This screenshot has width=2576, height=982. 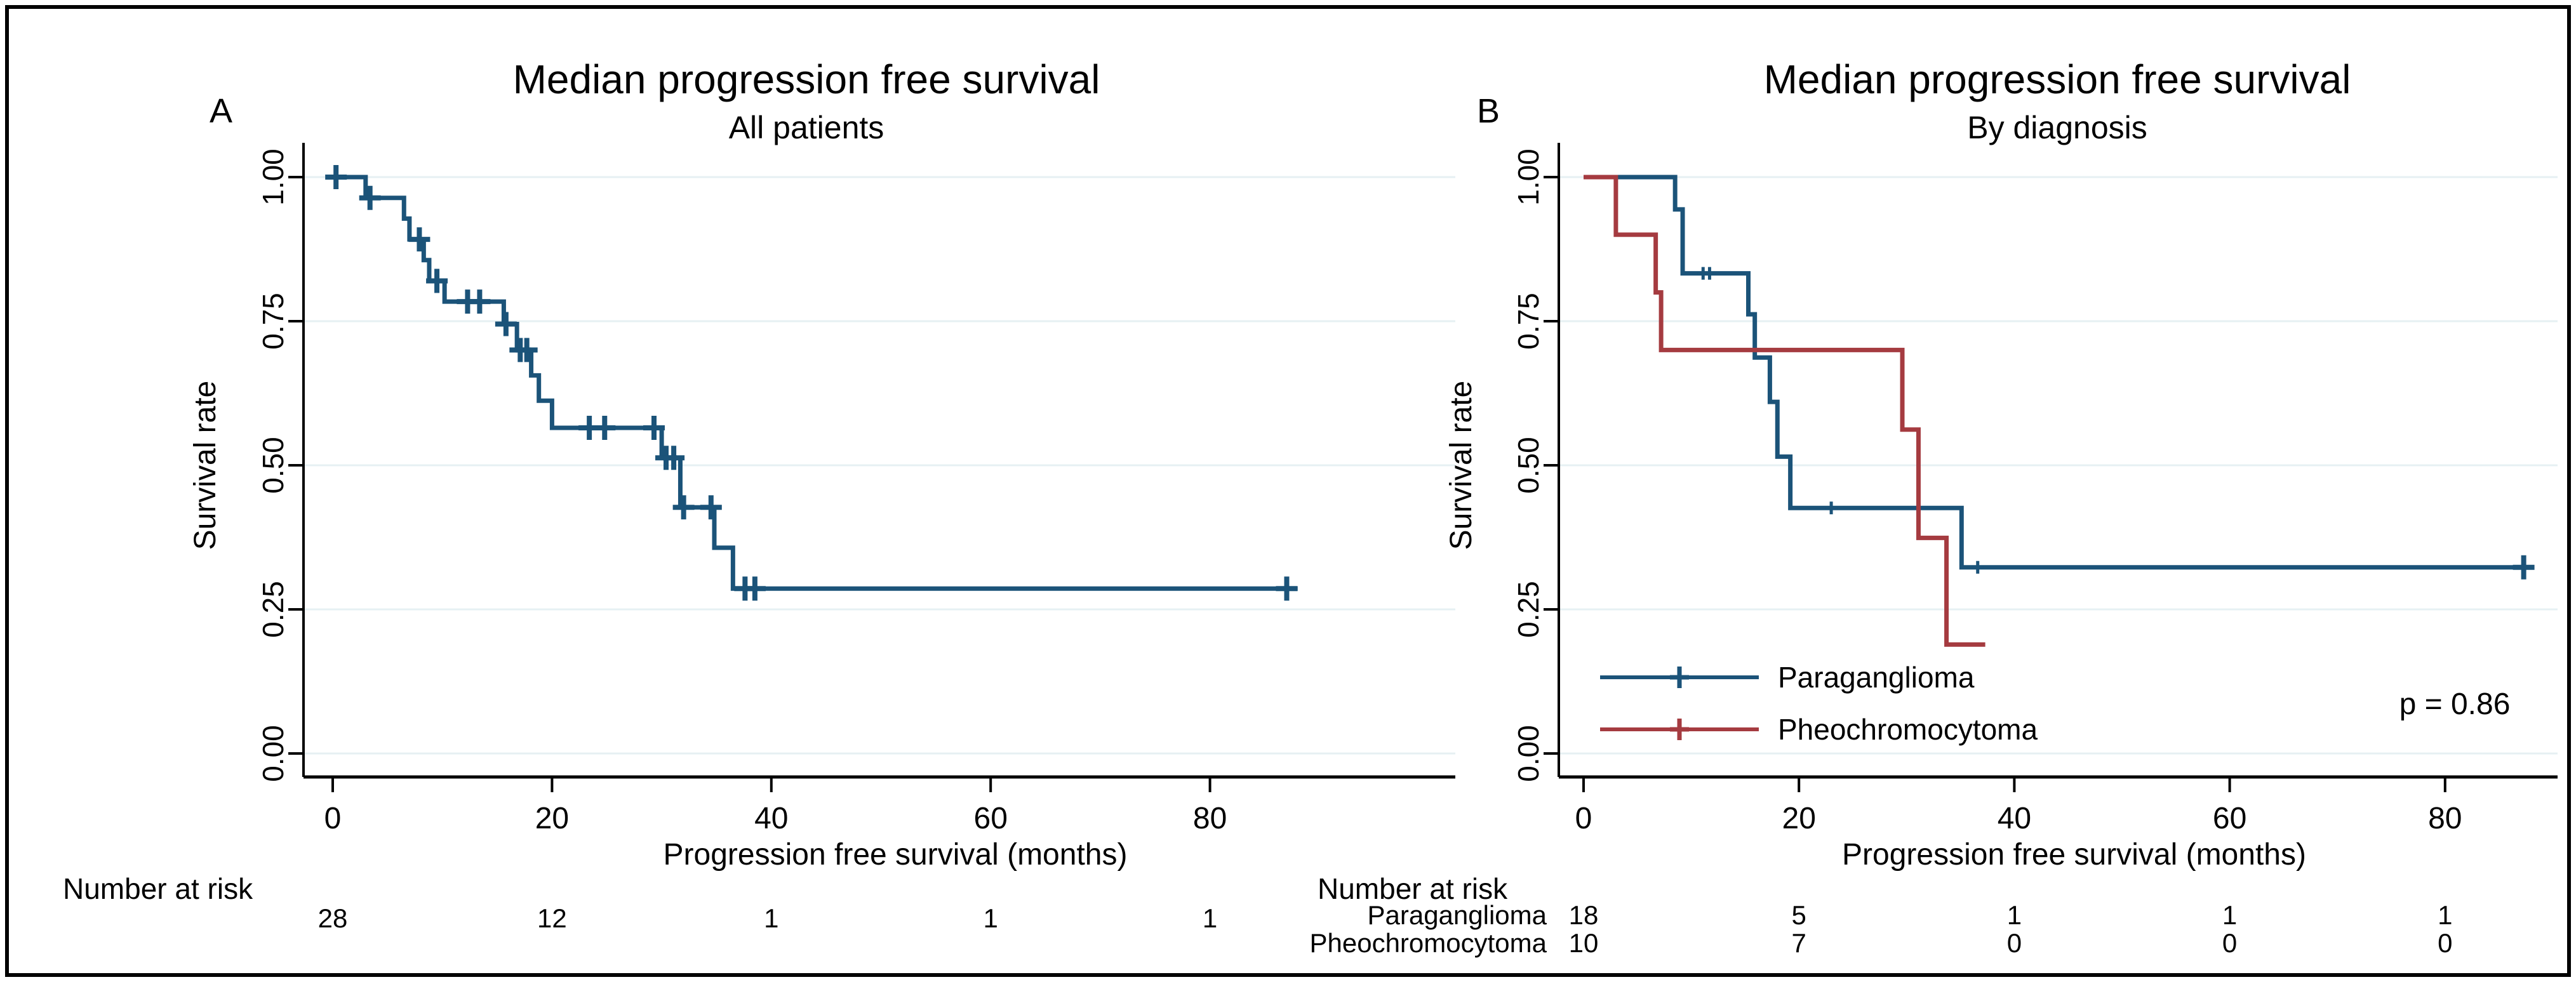 I want to click on km-curve-pheochromocytoma, so click(x=1784, y=411).